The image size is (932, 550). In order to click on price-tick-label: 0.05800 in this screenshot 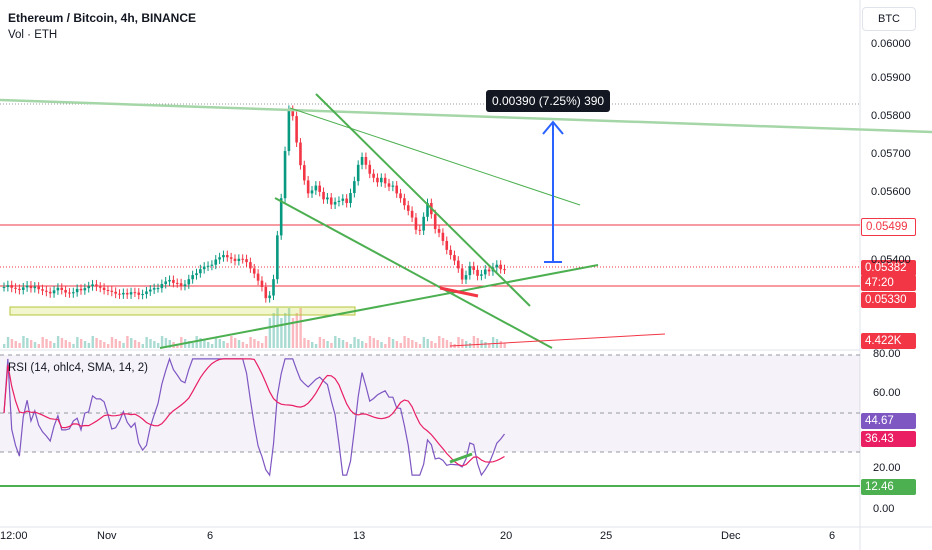, I will do `click(891, 116)`.